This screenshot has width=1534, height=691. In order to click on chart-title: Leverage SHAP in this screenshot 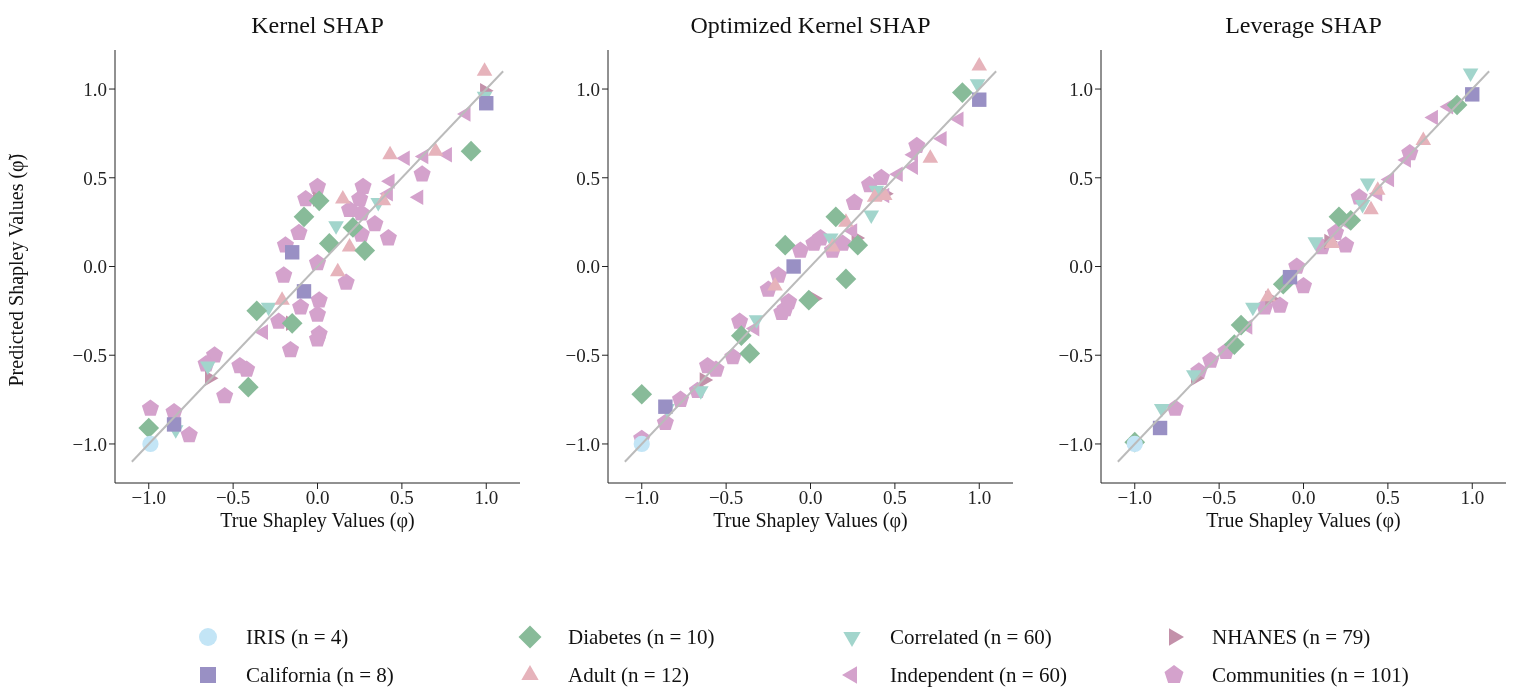, I will do `click(1303, 25)`.